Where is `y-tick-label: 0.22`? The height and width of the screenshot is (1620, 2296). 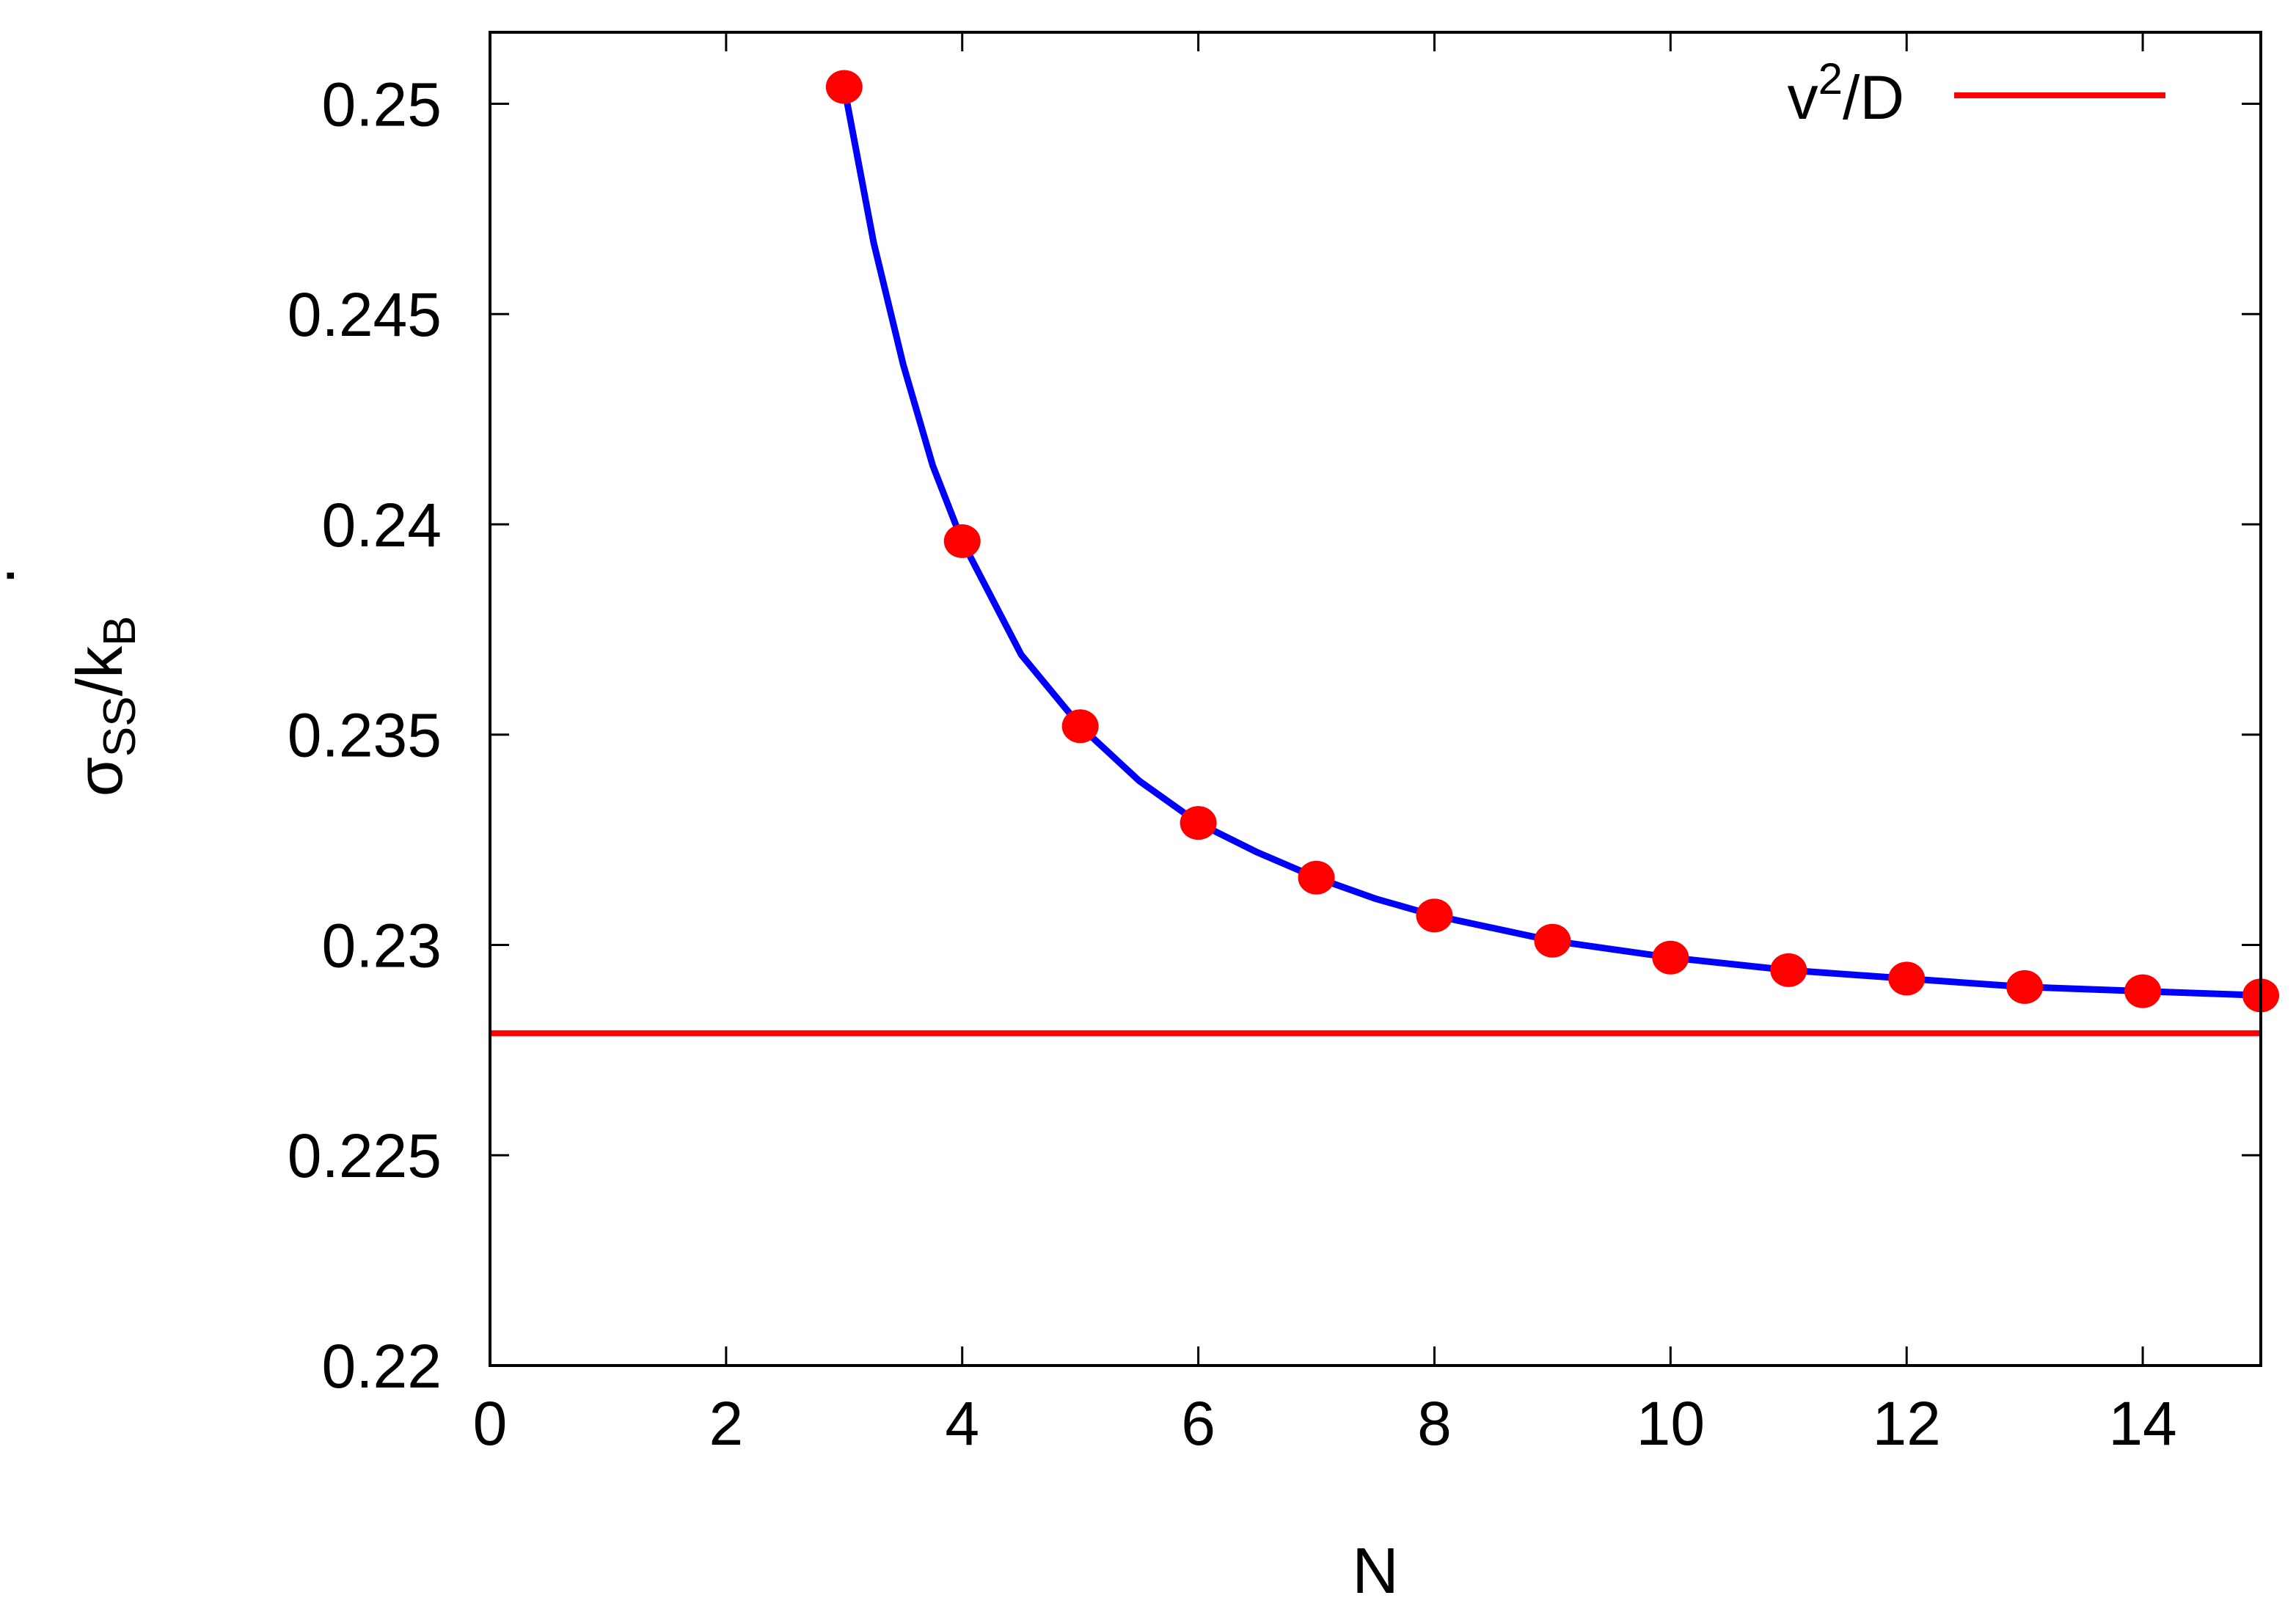 y-tick-label: 0.22 is located at coordinates (382, 1366).